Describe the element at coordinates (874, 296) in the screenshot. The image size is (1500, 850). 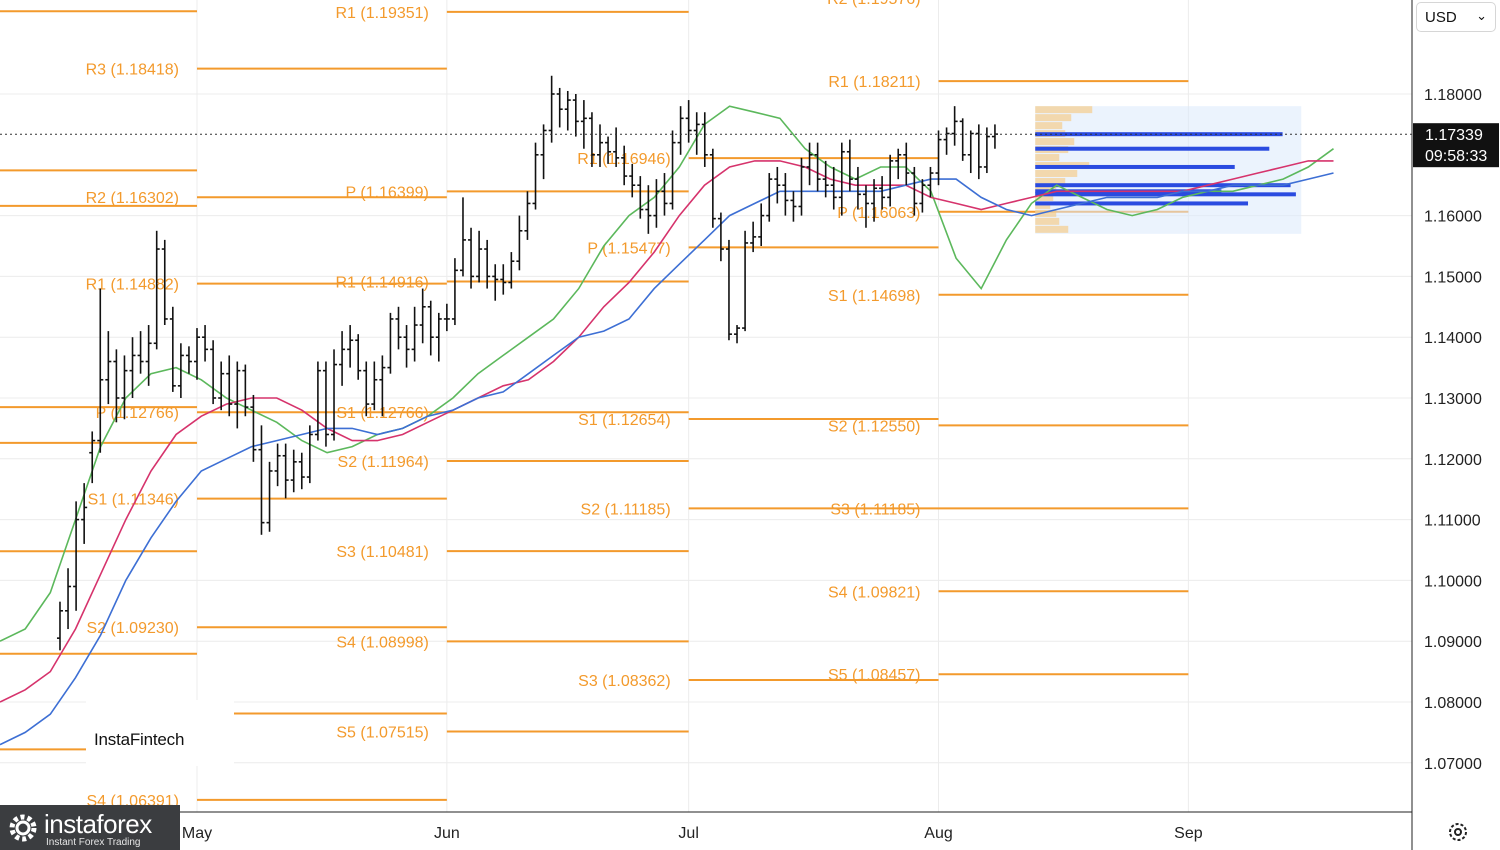
I see `pivot-label-Aug-3: S1 (1.14698)` at that location.